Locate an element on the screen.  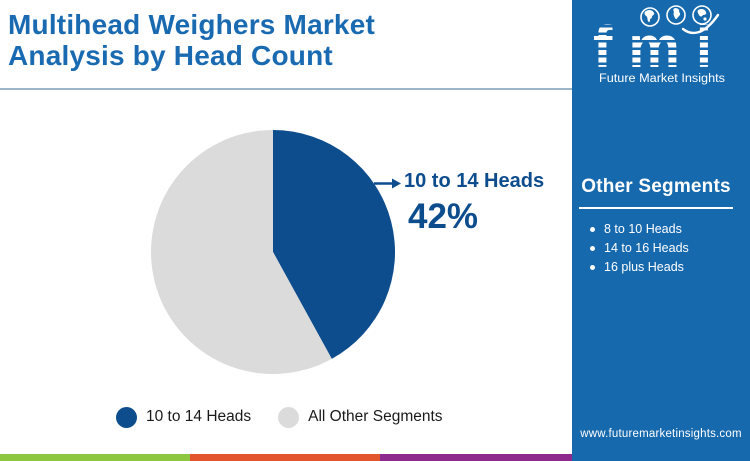
legend-label: 10 to 14 Heads is located at coordinates (199, 416).